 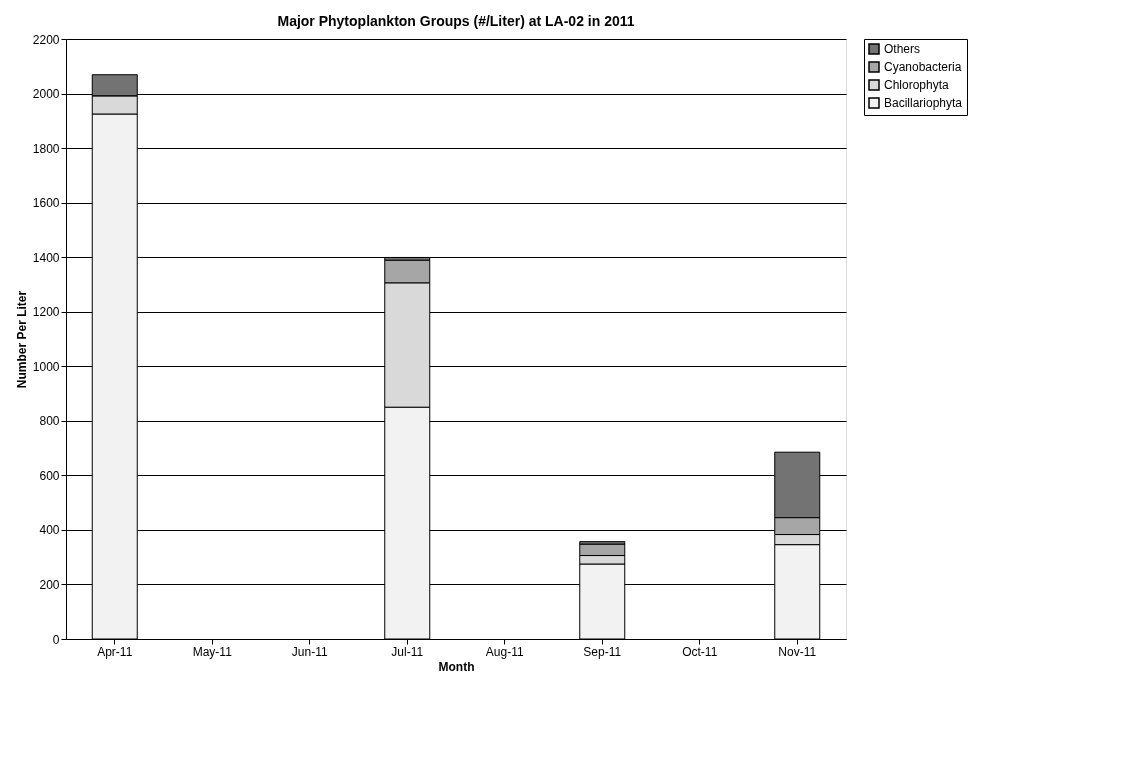 What do you see at coordinates (504, 651) in the screenshot?
I see `x-tick-label: Aug-11` at bounding box center [504, 651].